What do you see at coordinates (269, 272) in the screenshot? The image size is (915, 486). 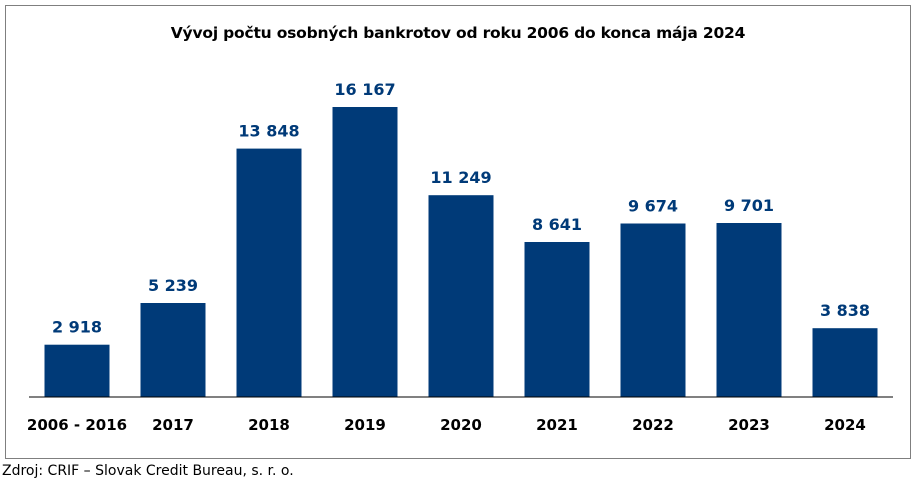 I see `bar-2018` at bounding box center [269, 272].